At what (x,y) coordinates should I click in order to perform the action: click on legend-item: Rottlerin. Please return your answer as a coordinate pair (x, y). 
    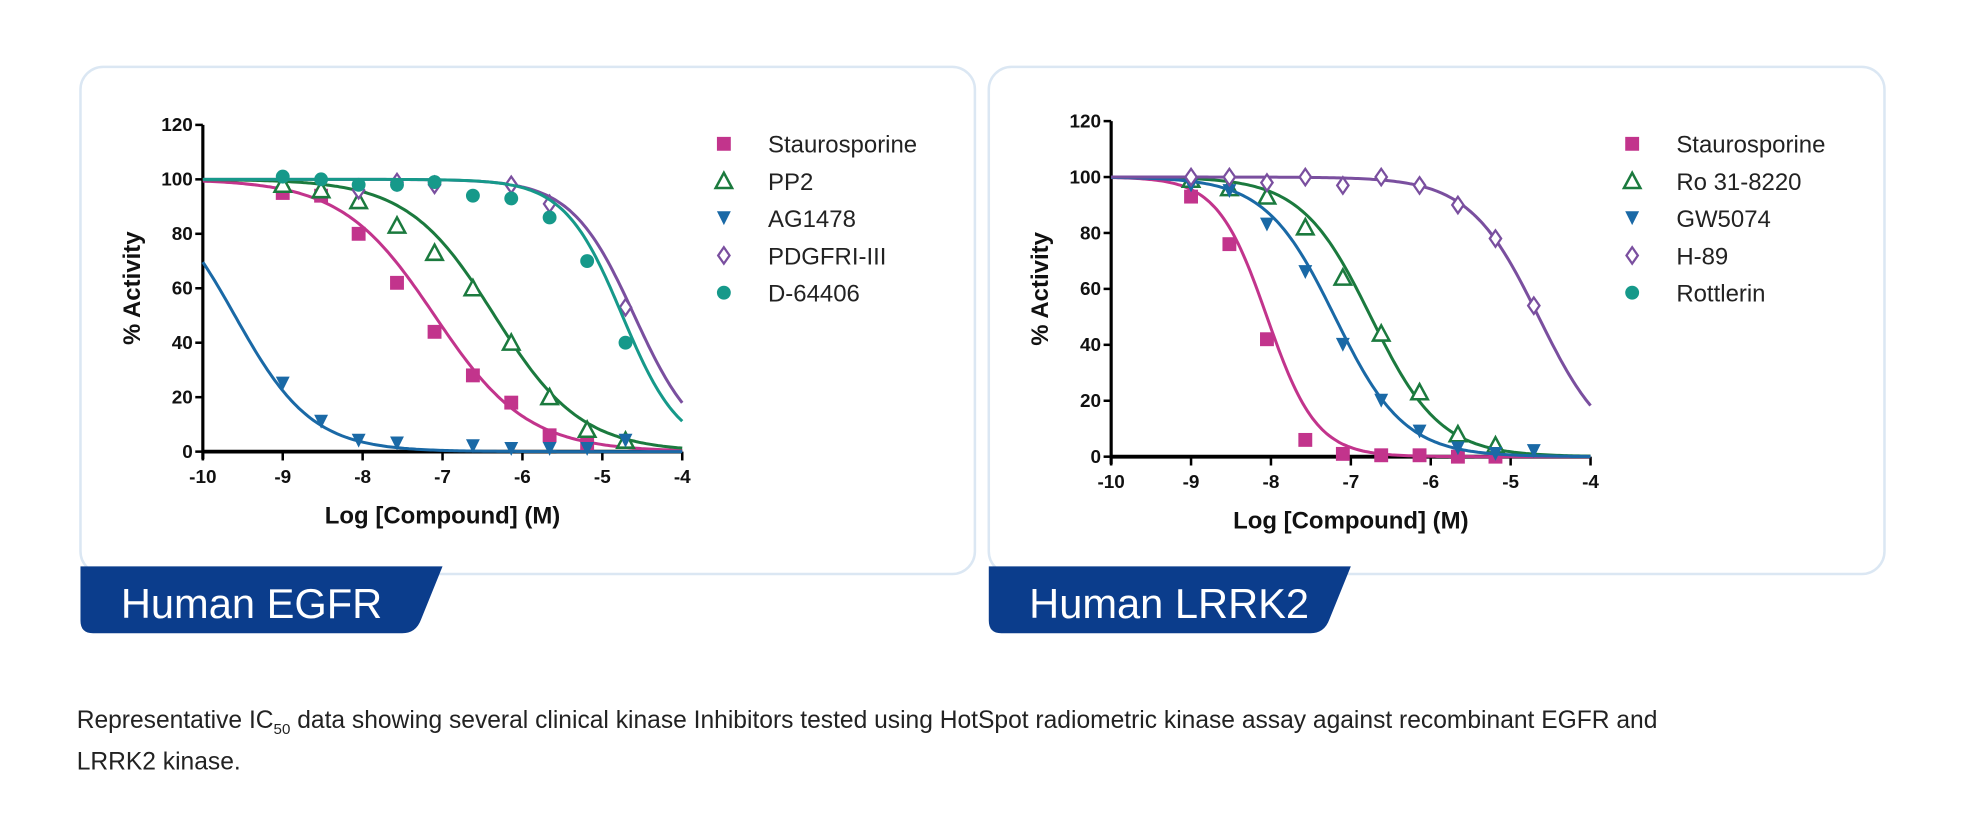
    Looking at the image, I should click on (1695, 294).